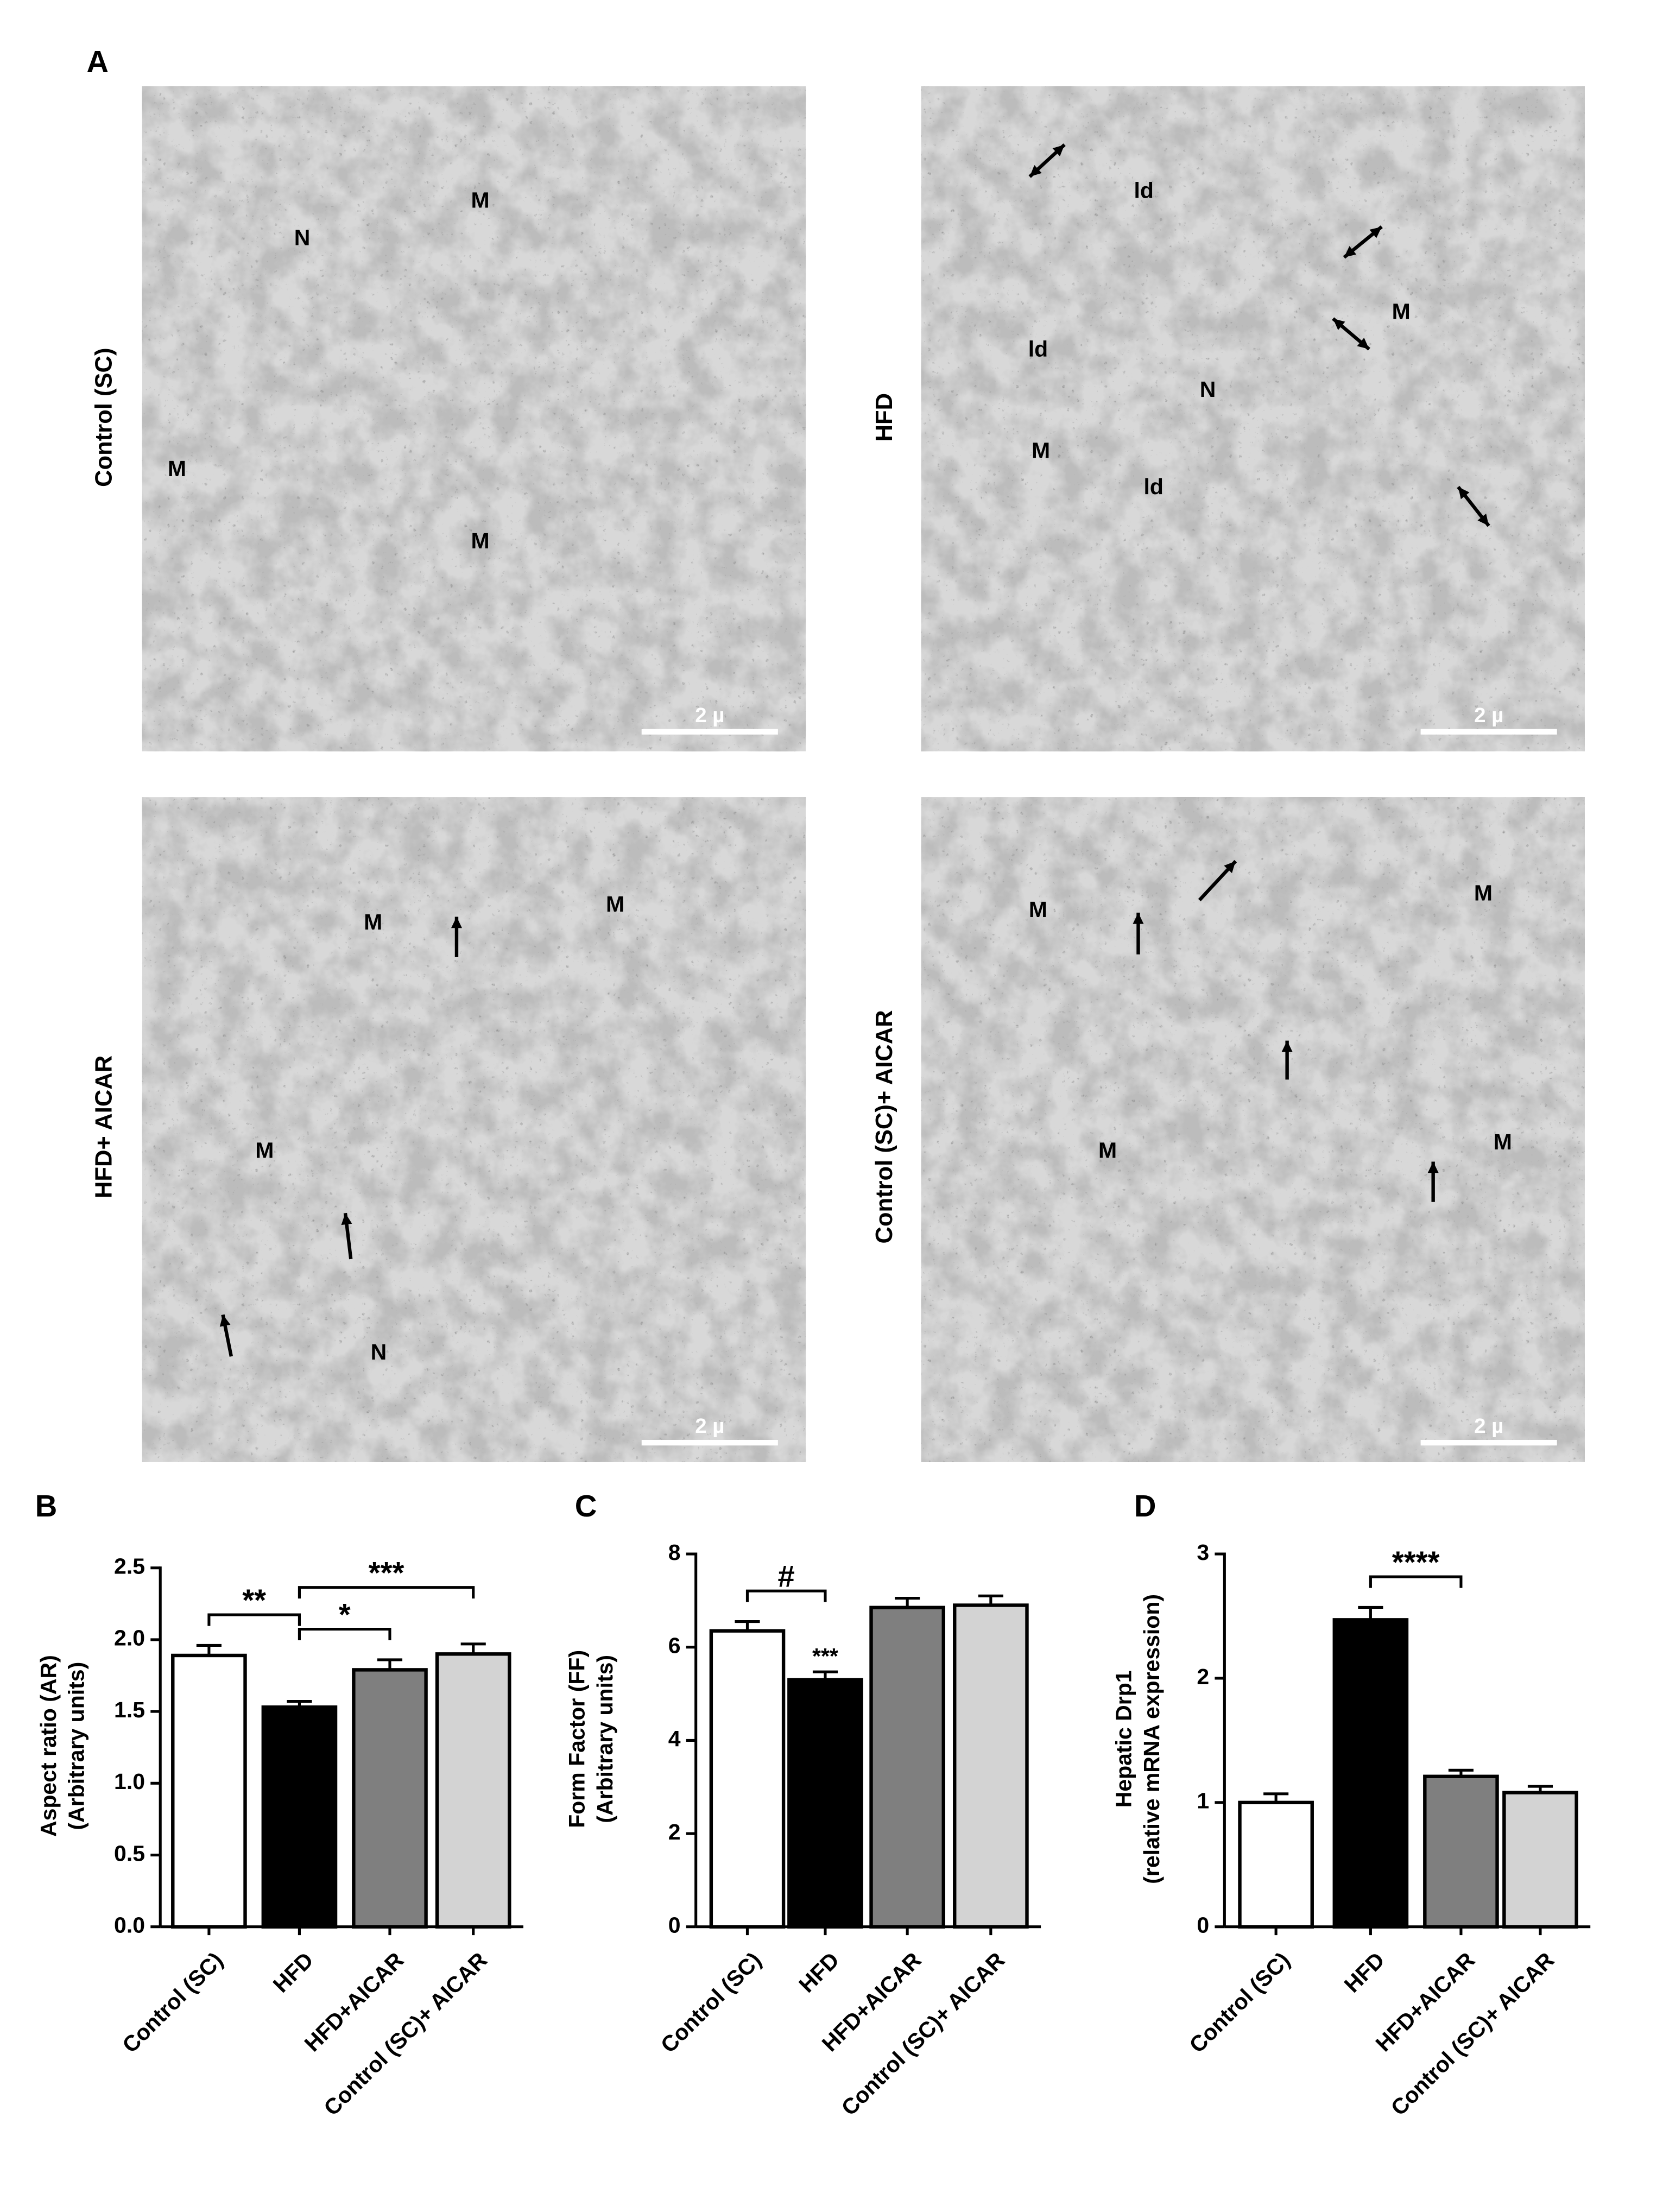  I want to click on y-tick-label: 1.0, so click(129, 1781).